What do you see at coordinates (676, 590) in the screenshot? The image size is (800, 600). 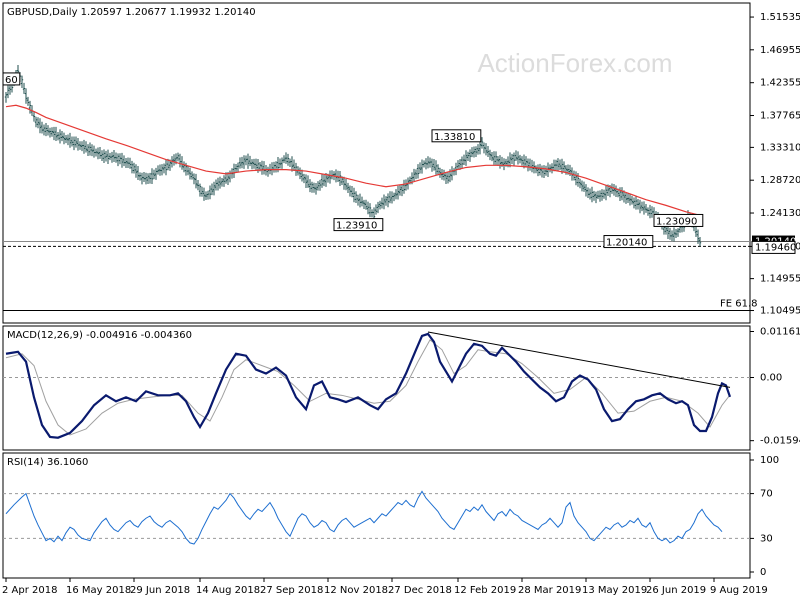 I see `x-tick-label: 26 Jun 2019` at bounding box center [676, 590].